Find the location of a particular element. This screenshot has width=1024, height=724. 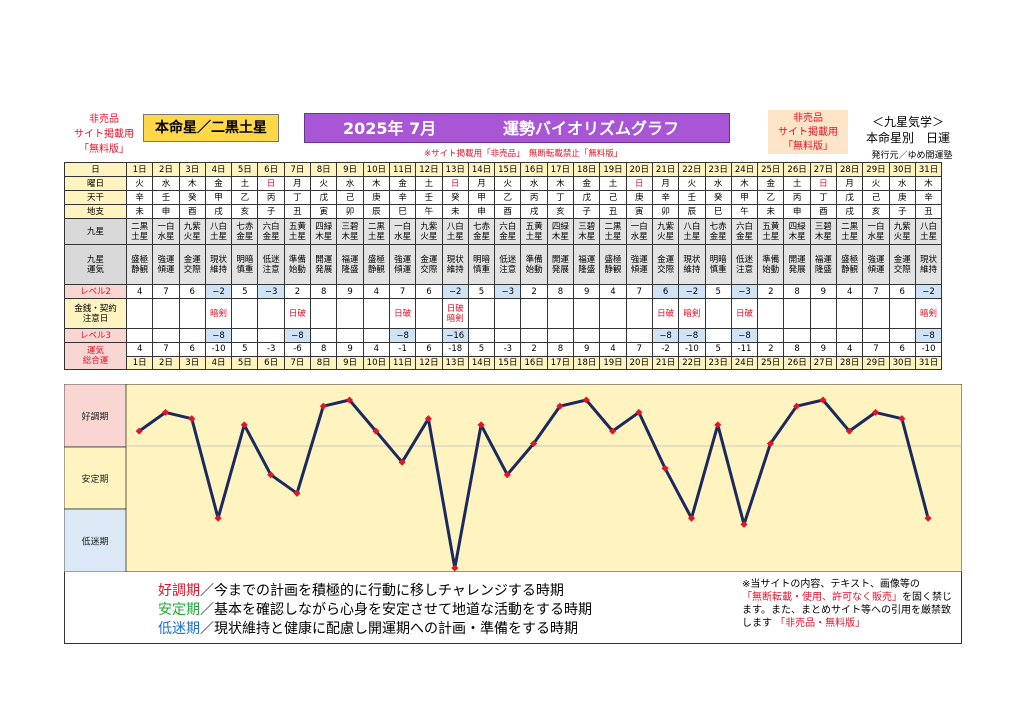

cell-total-day: 10日 is located at coordinates (376, 363).